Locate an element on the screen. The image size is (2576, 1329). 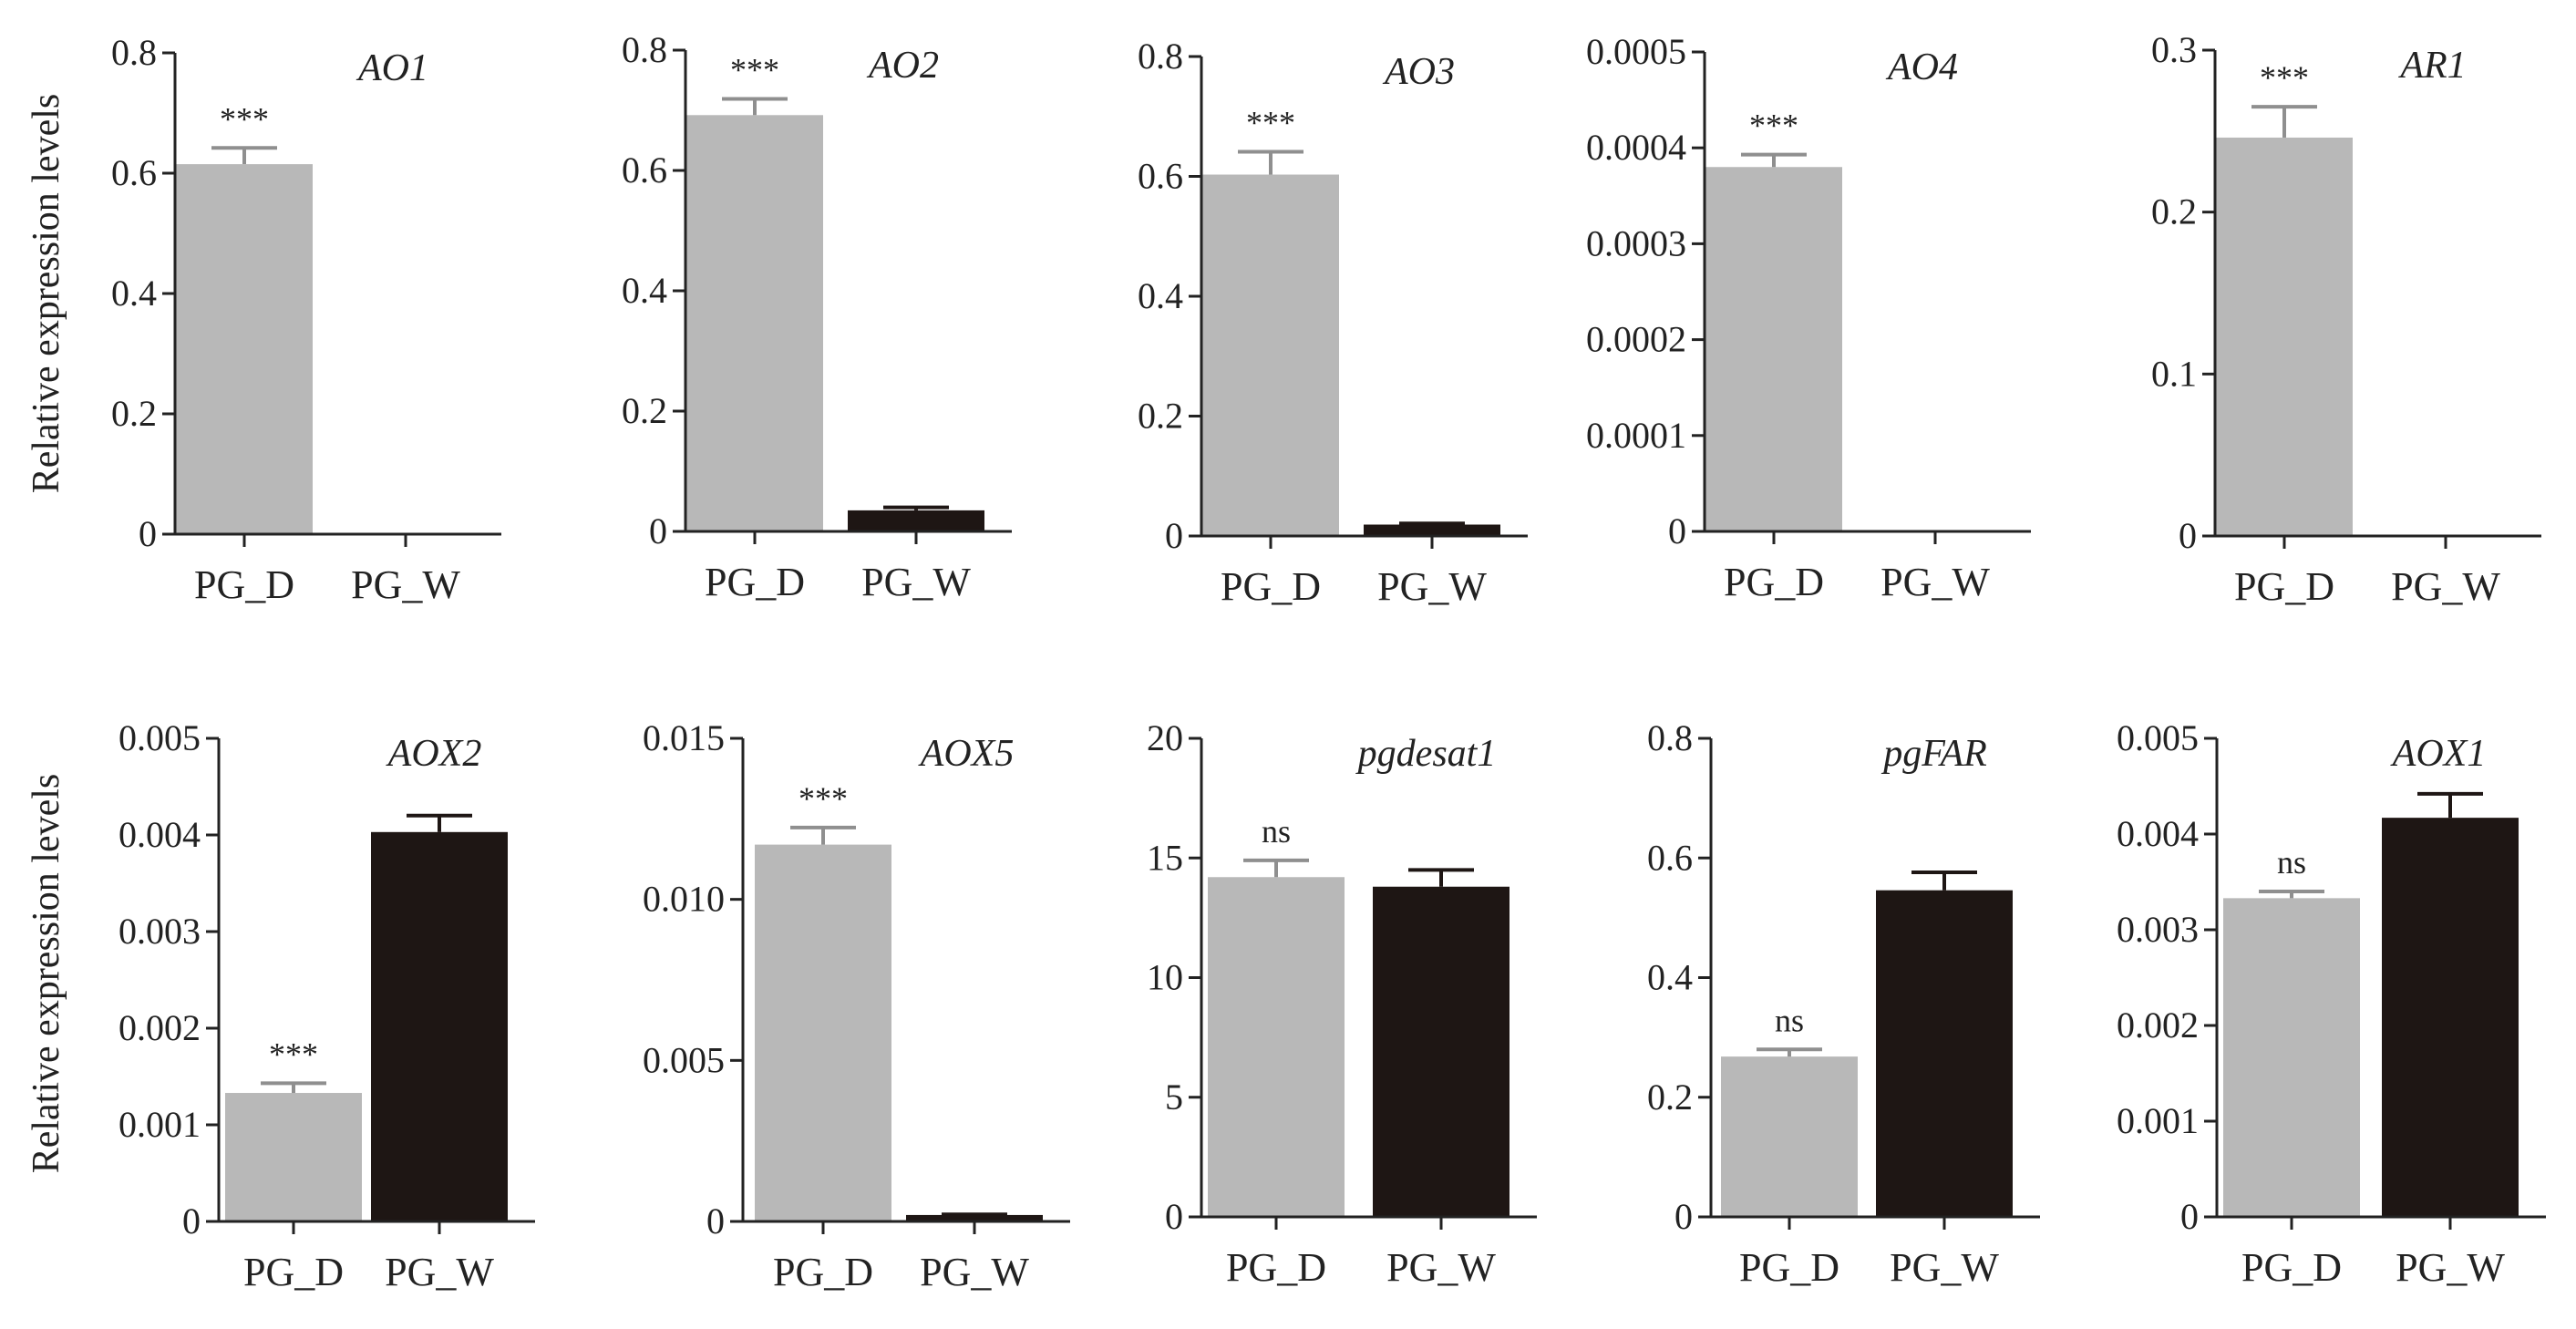
y-tick-label: 0.0001 is located at coordinates (1636, 436).